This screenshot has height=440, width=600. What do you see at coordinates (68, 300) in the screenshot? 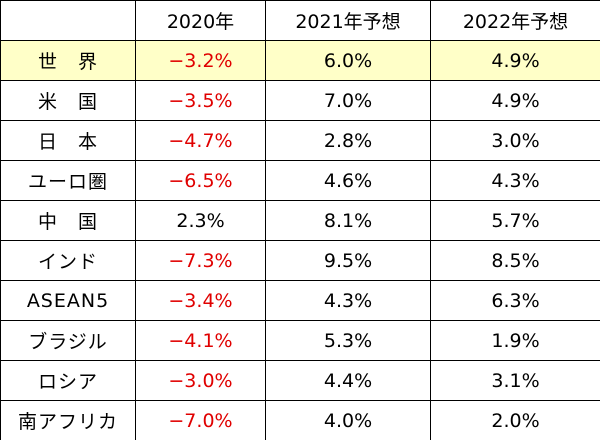
I see `row-label: ASEAN5` at bounding box center [68, 300].